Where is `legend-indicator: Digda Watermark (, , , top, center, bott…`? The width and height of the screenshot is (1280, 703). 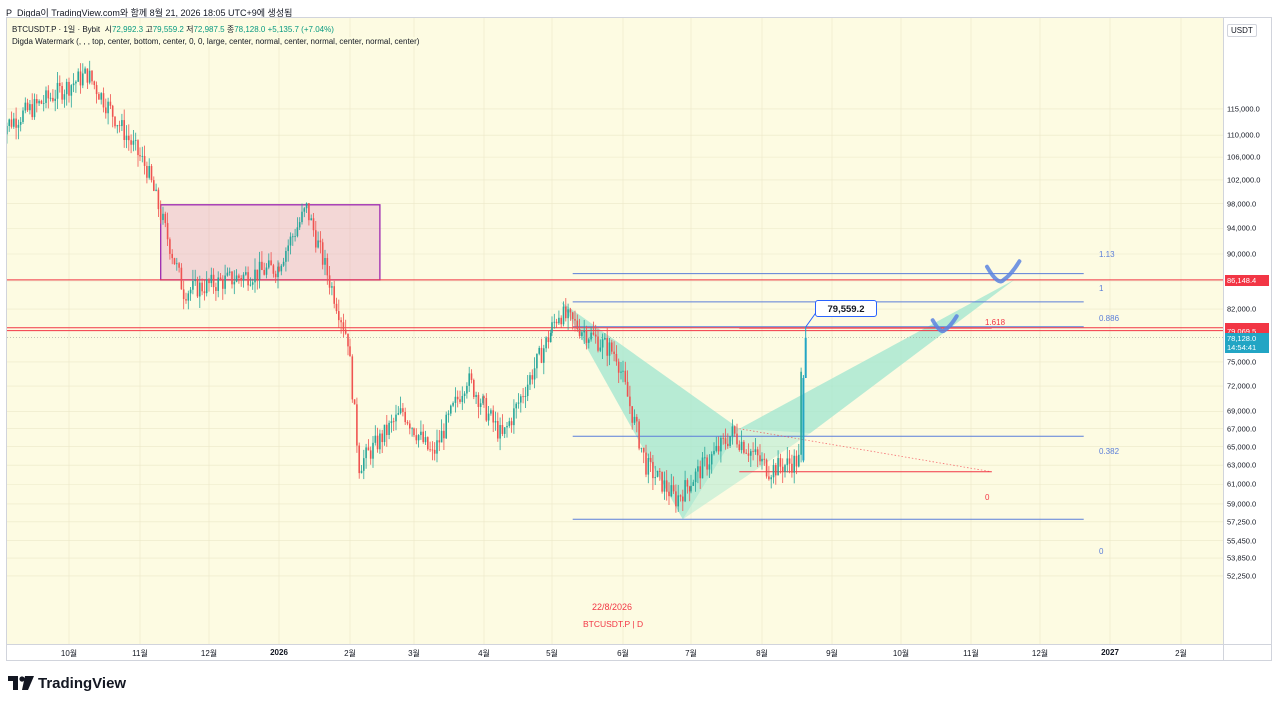 legend-indicator: Digda Watermark (, , , top, center, bott… is located at coordinates (216, 41).